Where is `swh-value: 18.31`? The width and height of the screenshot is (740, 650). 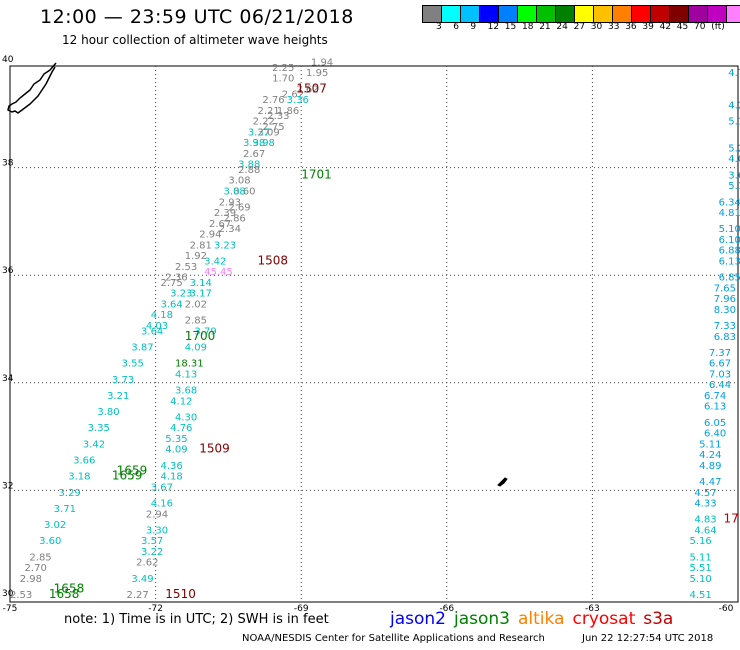 swh-value: 18.31 is located at coordinates (189, 364).